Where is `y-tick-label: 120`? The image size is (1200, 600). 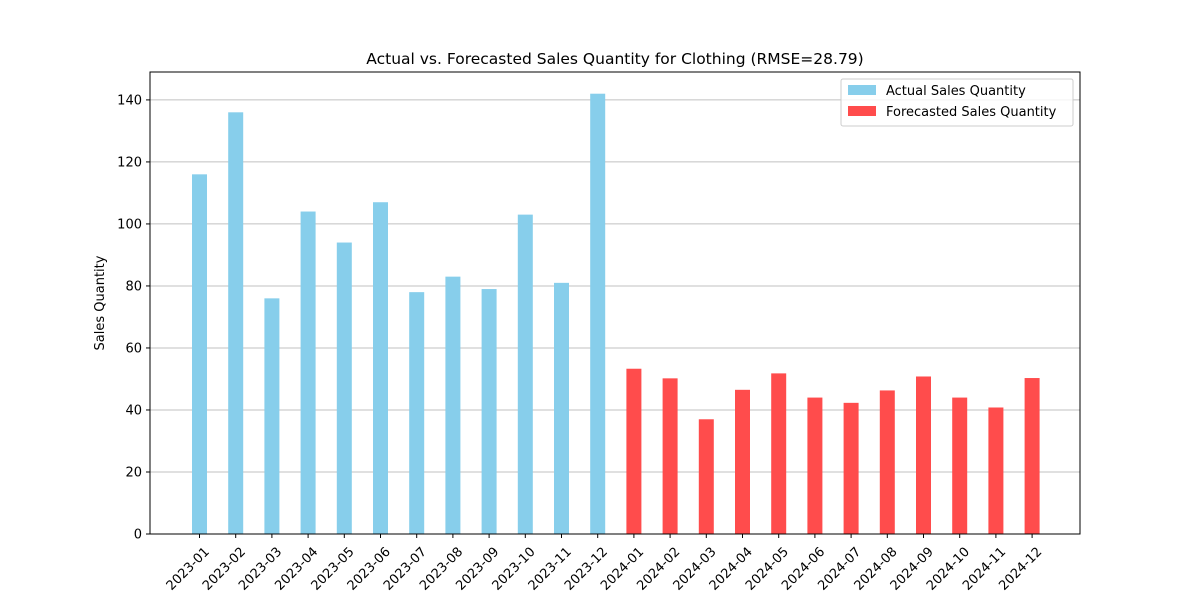 y-tick-label: 120 is located at coordinates (129, 162).